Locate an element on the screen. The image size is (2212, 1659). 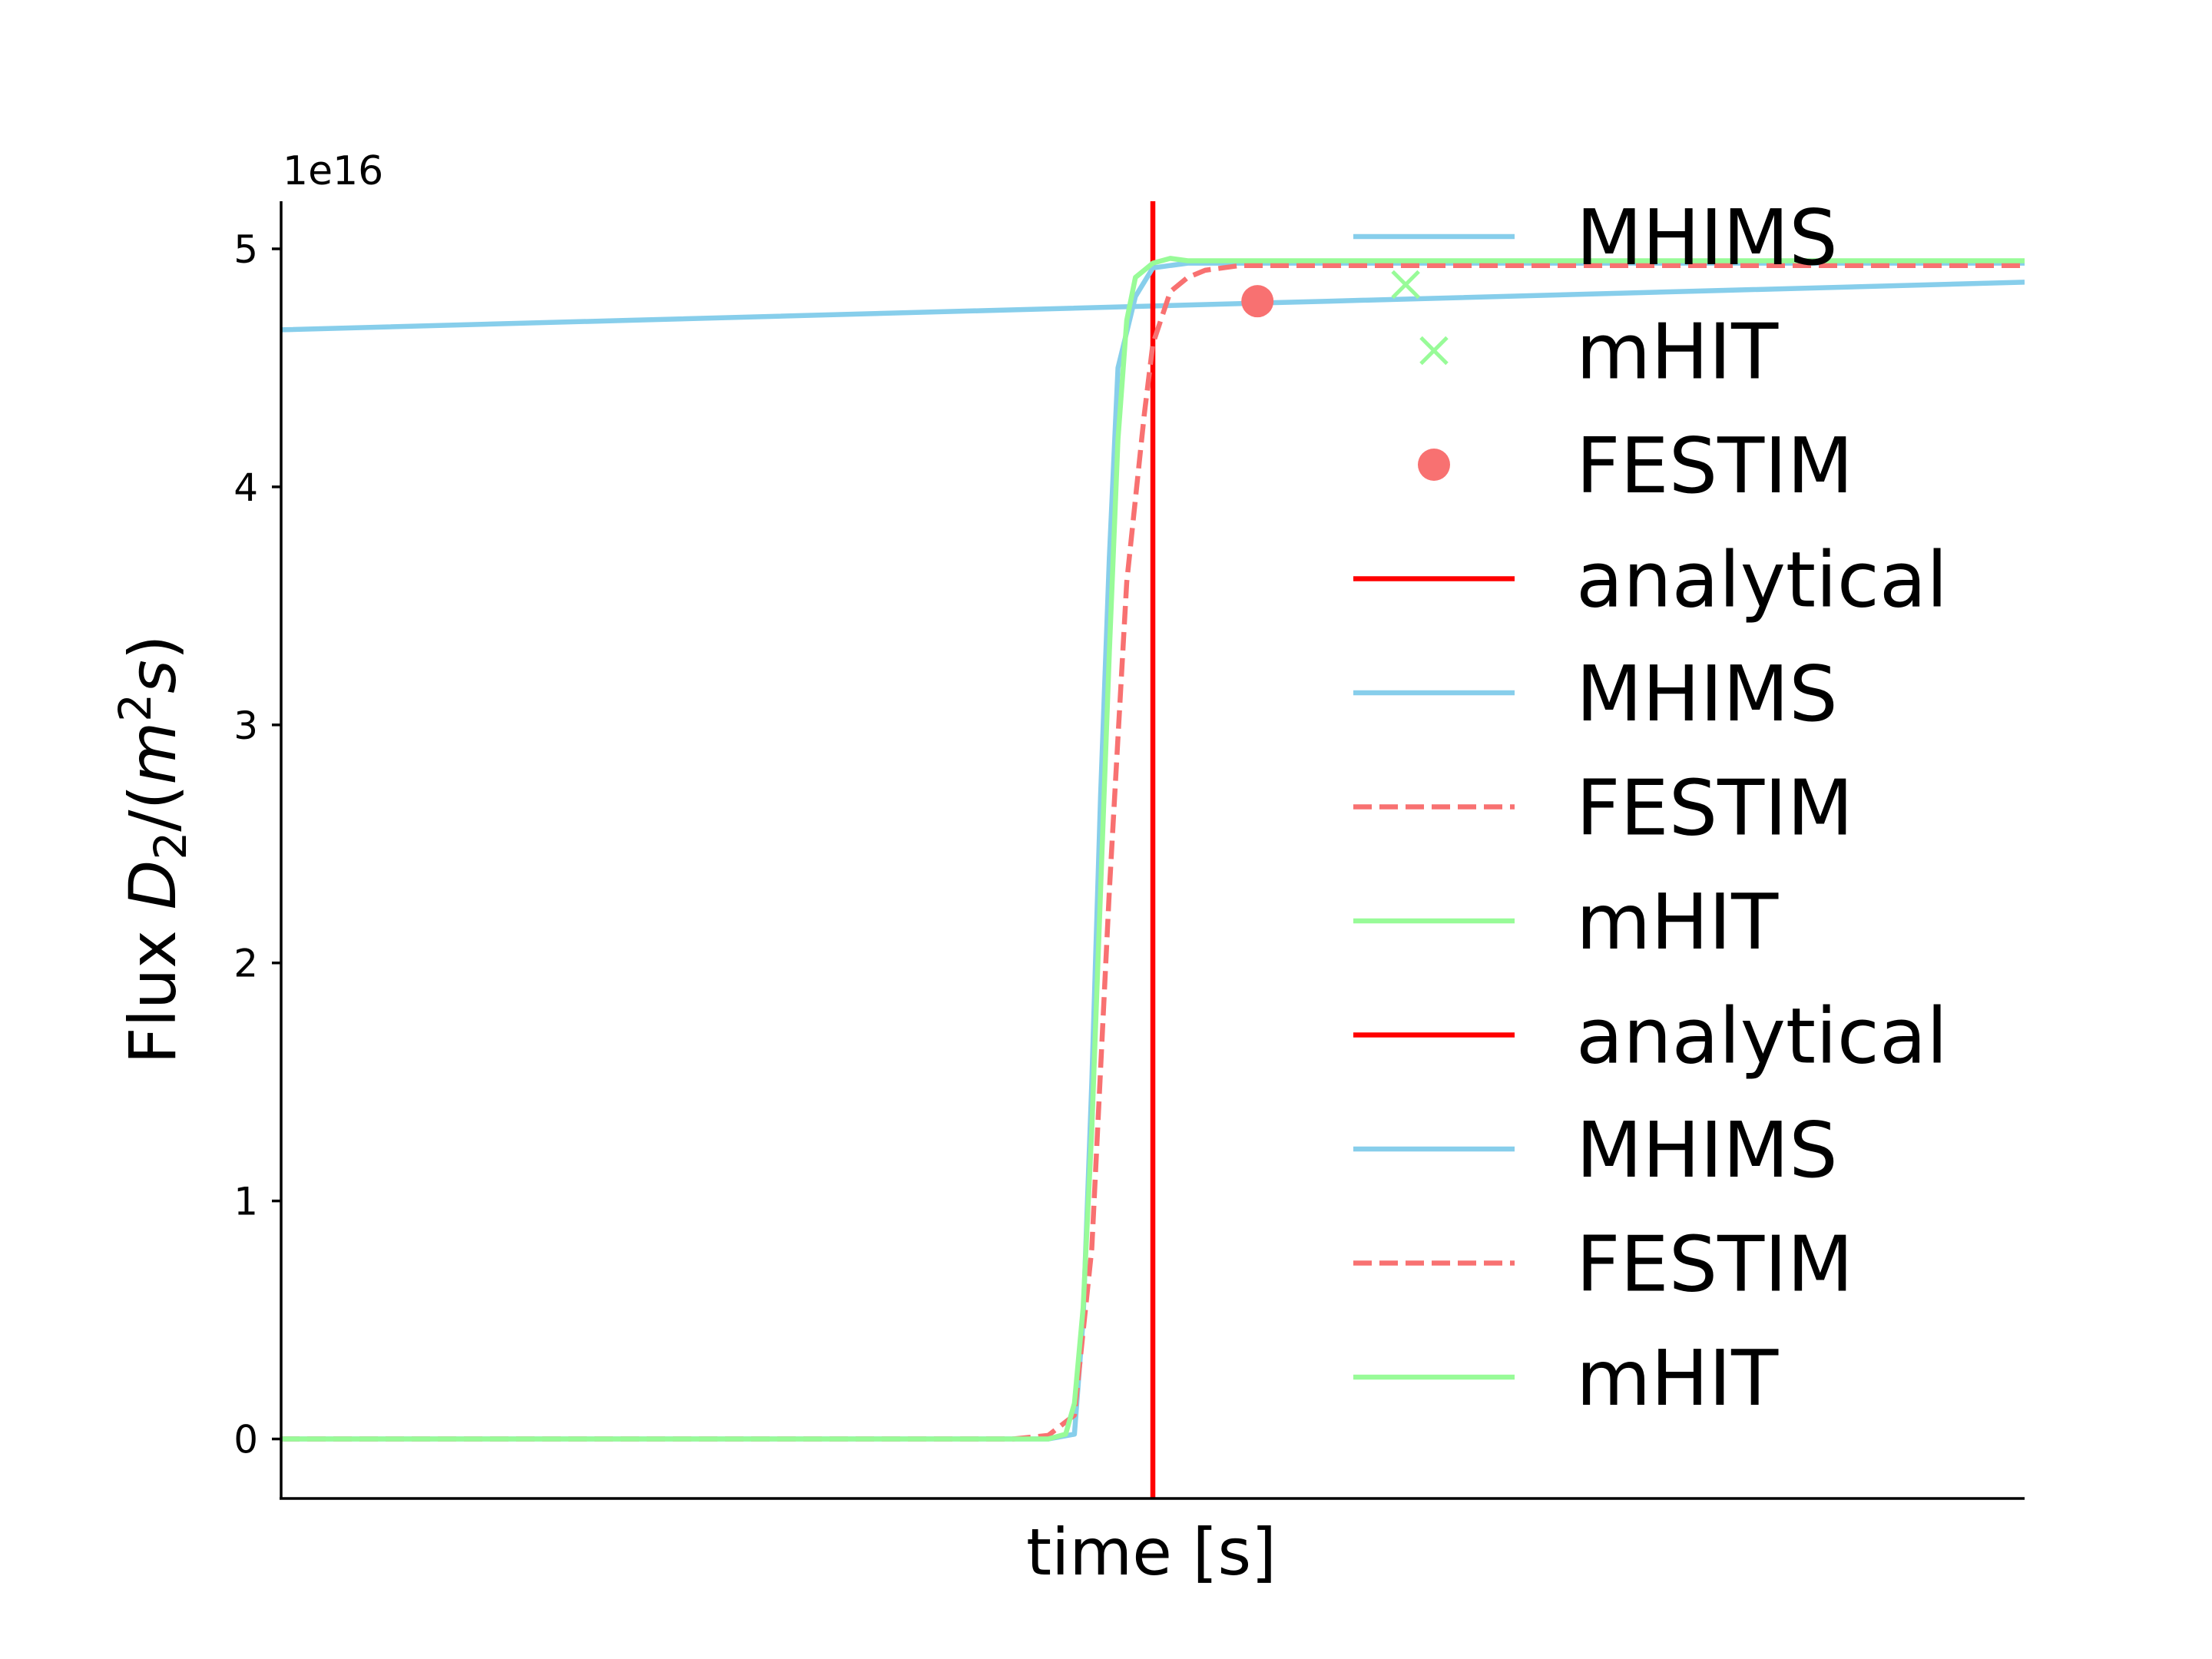
y-tick-label: 1 is located at coordinates (246, 1202).